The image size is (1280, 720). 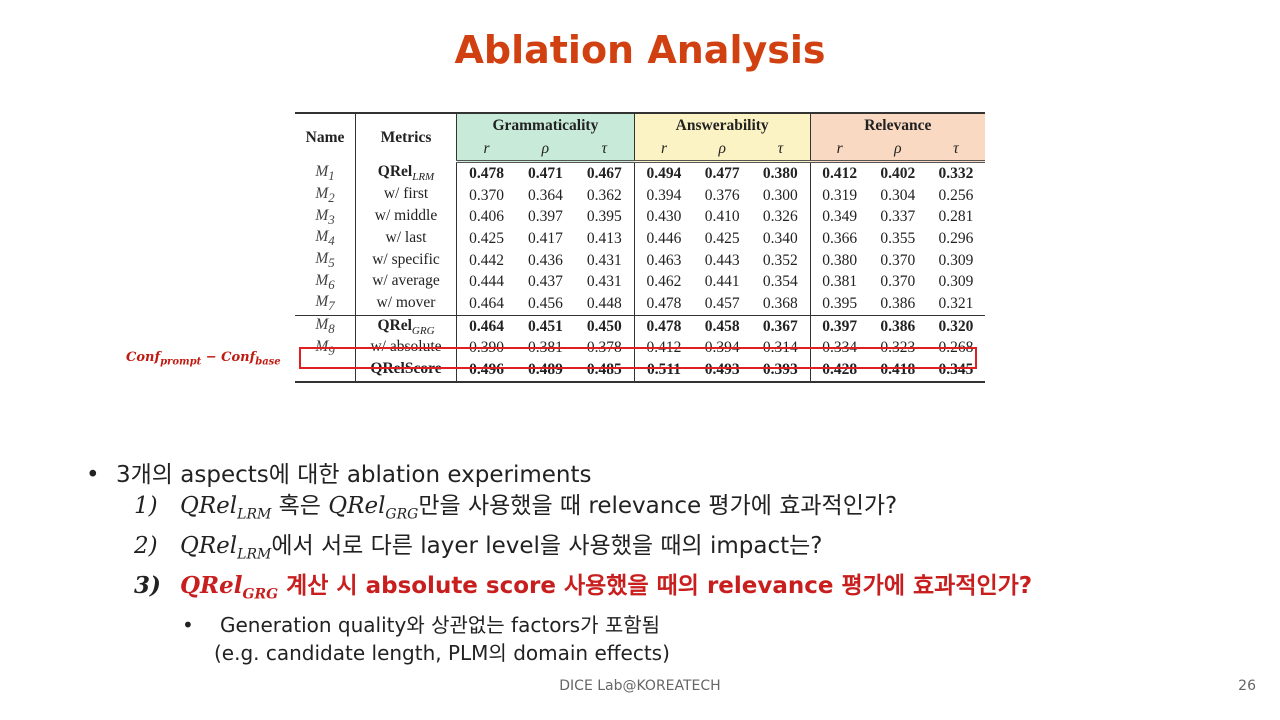 What do you see at coordinates (406, 260) in the screenshot?
I see `row-metric: w/ specific` at bounding box center [406, 260].